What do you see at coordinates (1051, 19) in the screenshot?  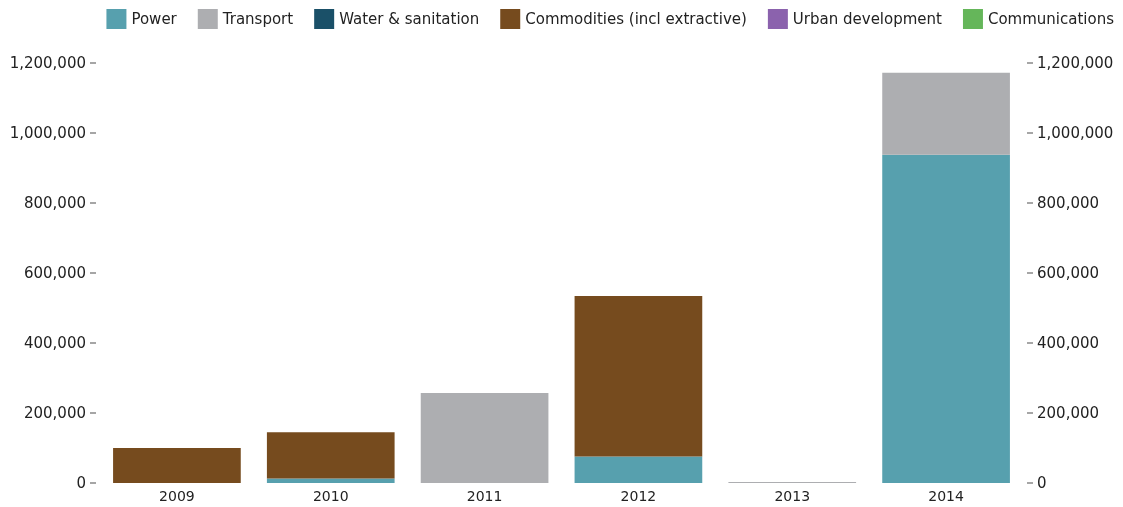 I see `legend-label: Communications` at bounding box center [1051, 19].